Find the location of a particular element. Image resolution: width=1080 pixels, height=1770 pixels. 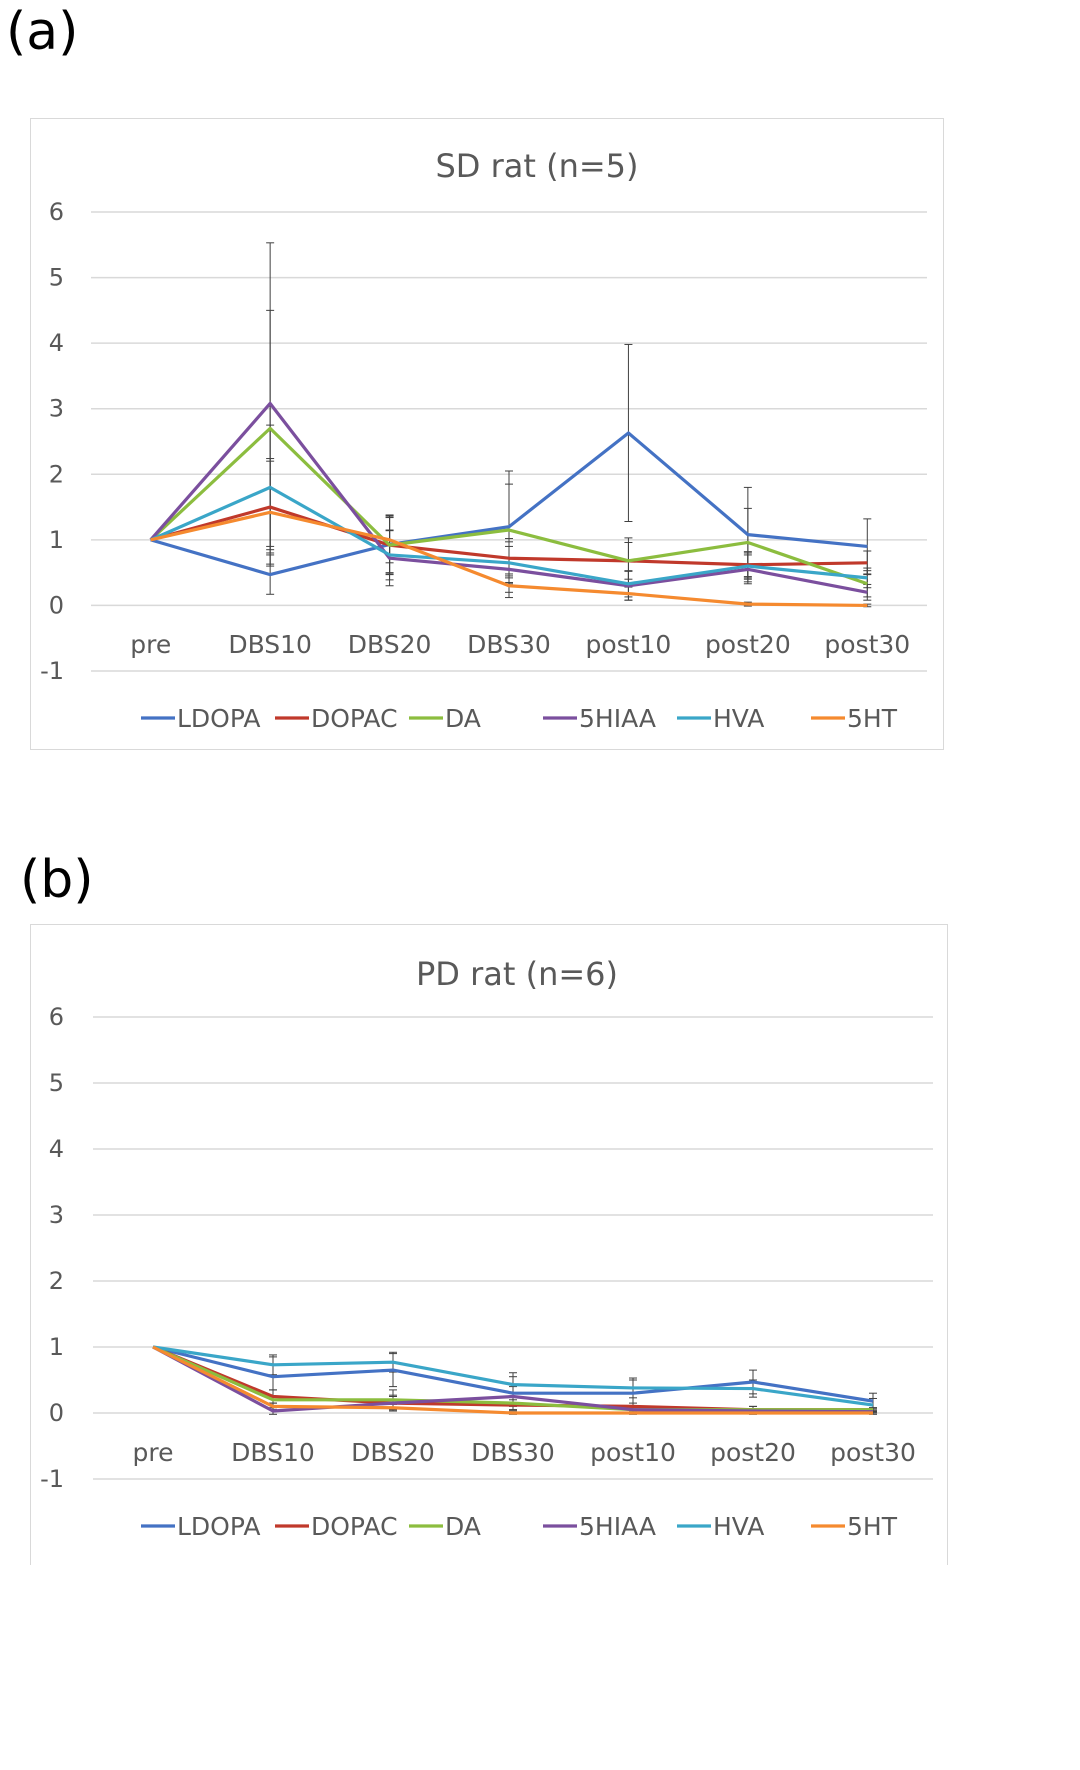

panel-label-b: (b) is located at coordinates (57, 880).